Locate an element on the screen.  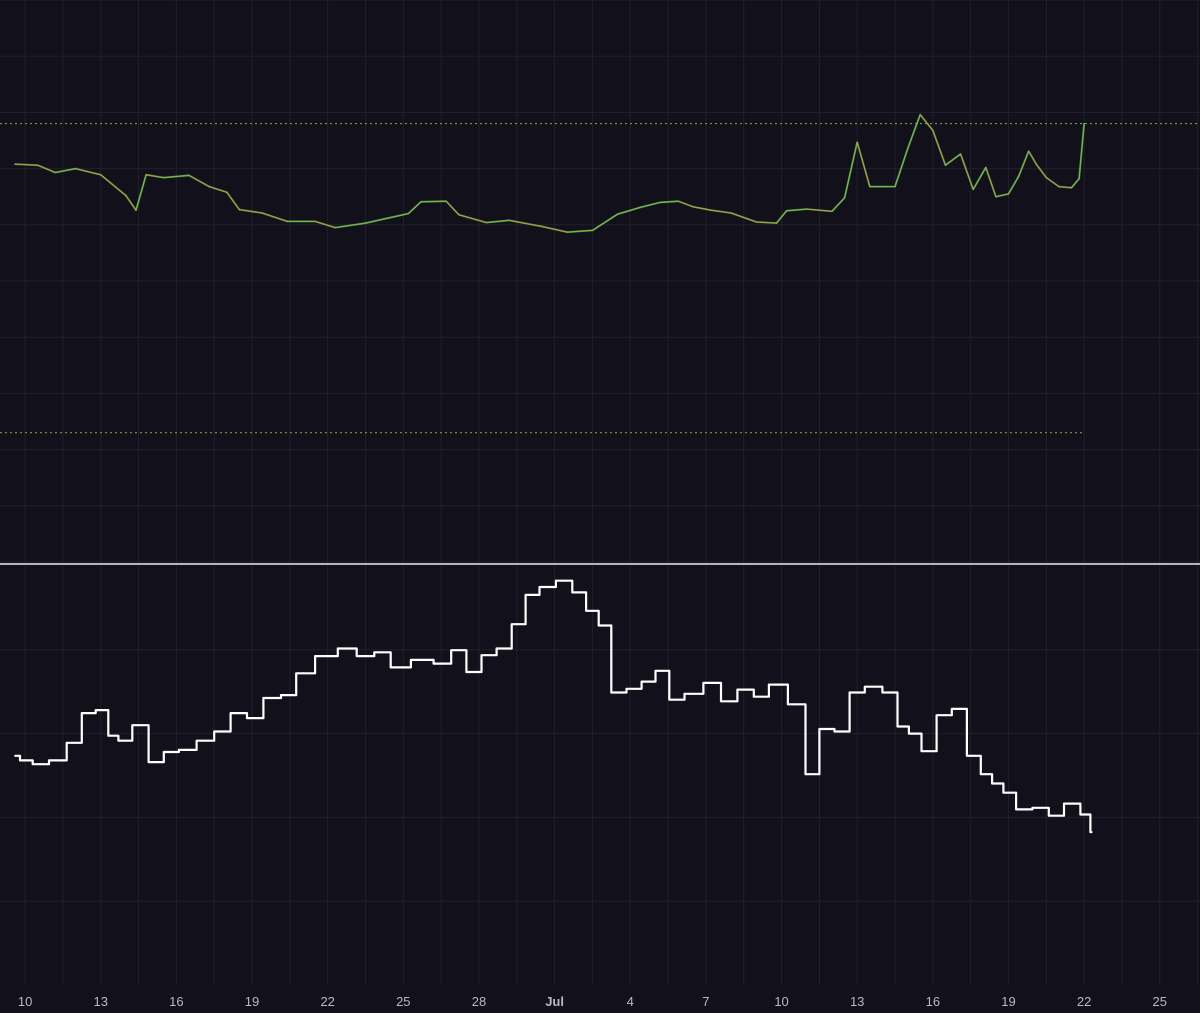
x-tick-label: Jul is located at coordinates (554, 1001).